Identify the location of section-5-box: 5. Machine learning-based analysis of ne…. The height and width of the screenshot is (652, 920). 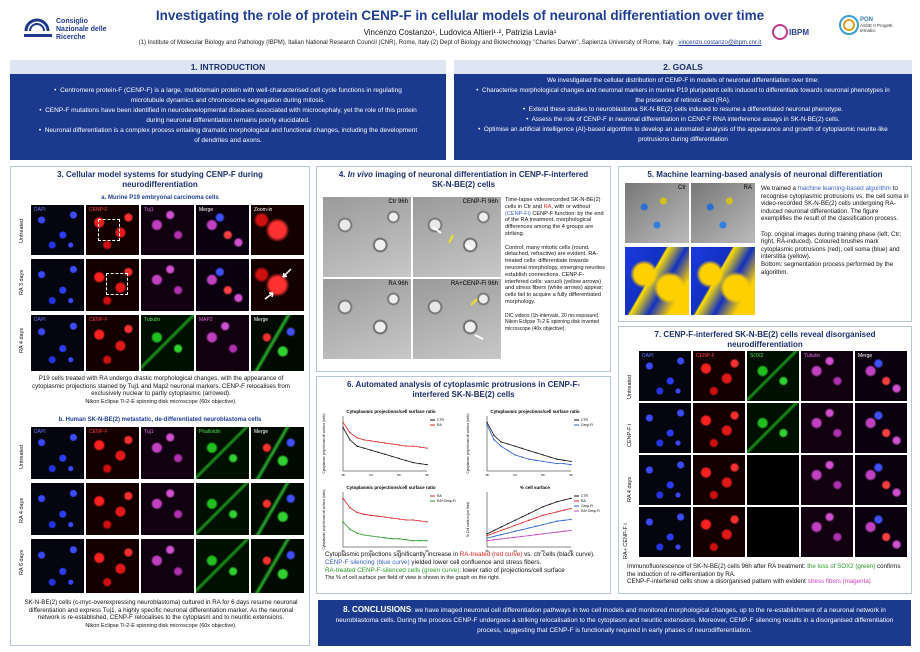
(765, 244).